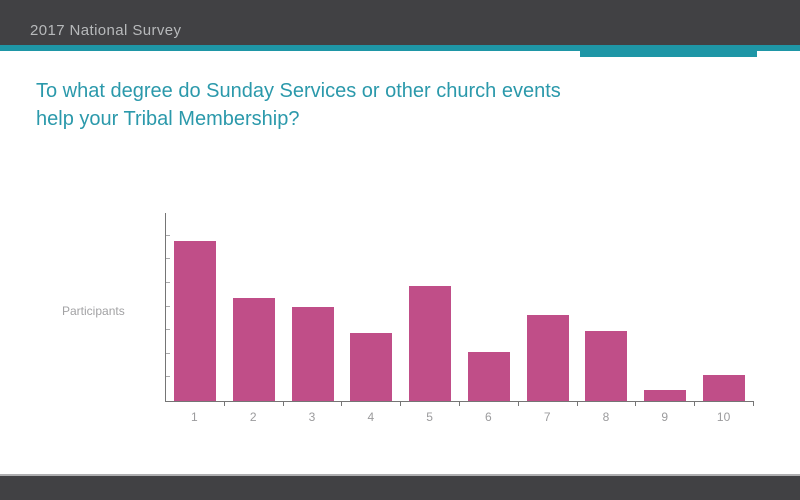 The height and width of the screenshot is (500, 800). I want to click on x-tick-label: 2, so click(253, 417).